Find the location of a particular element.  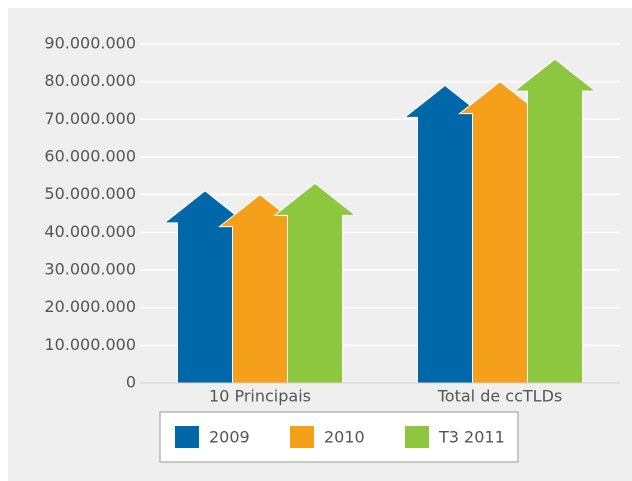

y-tick-label: 20.000.000 is located at coordinates (90, 306).